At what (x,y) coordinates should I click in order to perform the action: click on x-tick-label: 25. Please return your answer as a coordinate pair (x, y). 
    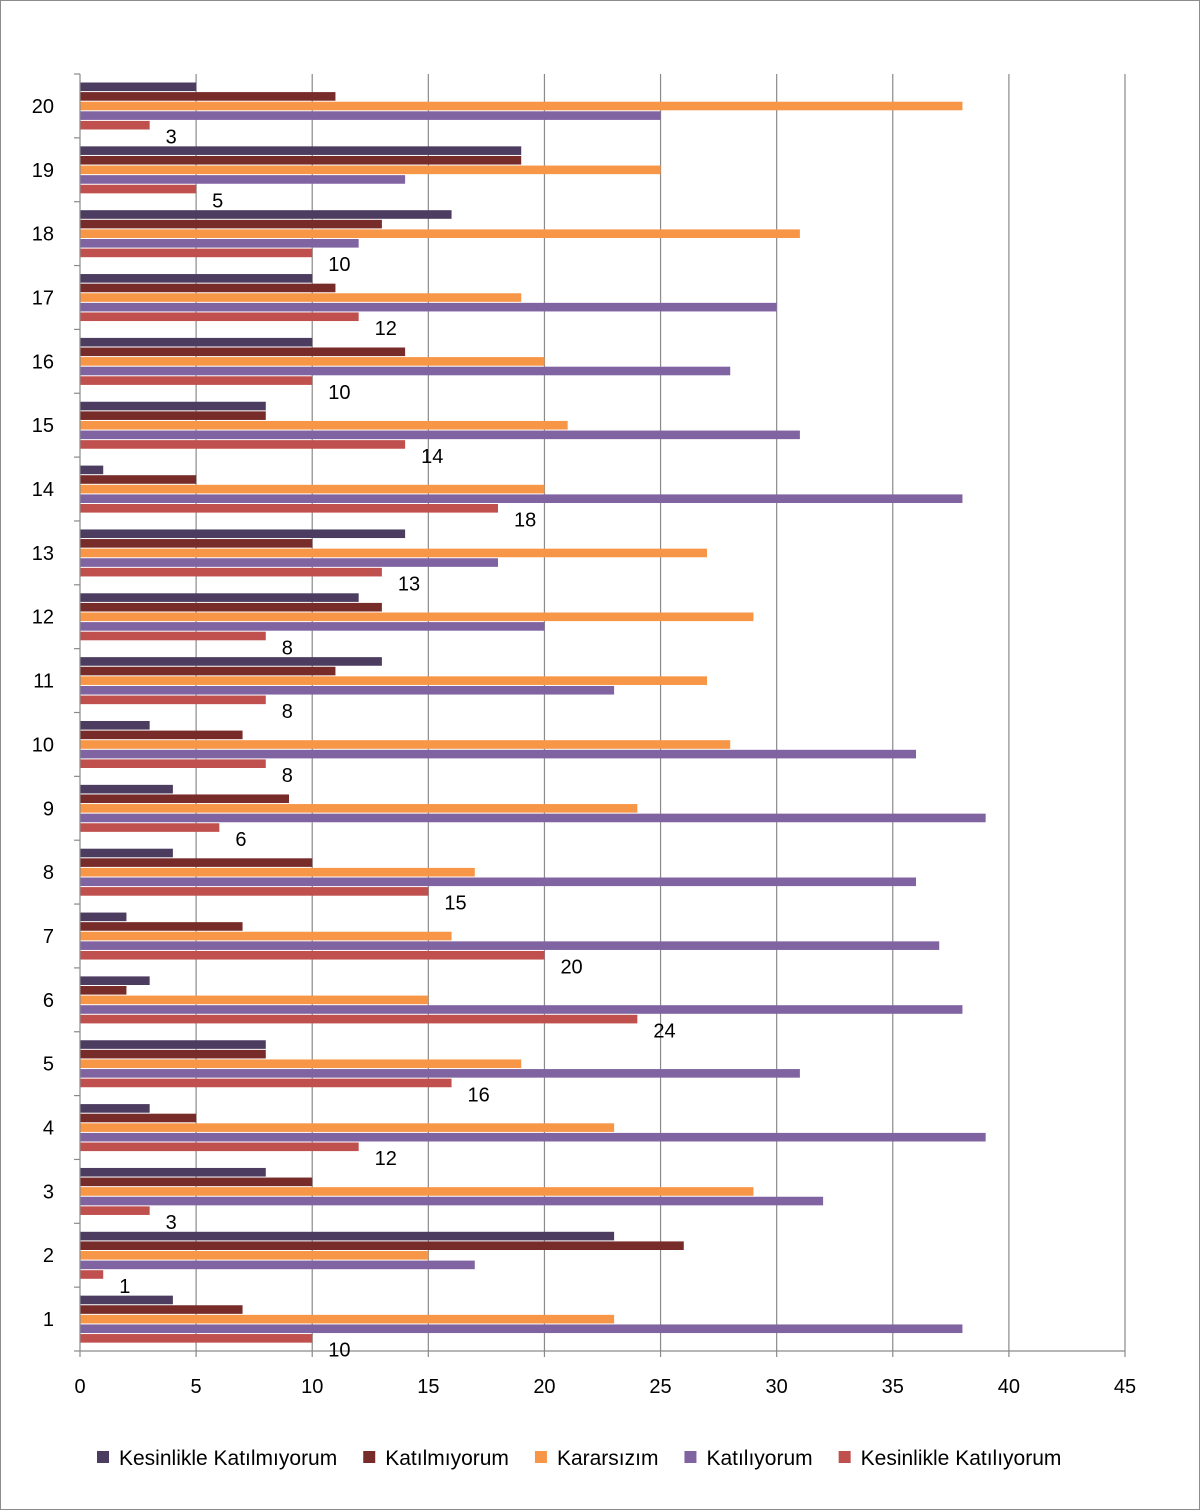
    Looking at the image, I should click on (660, 1387).